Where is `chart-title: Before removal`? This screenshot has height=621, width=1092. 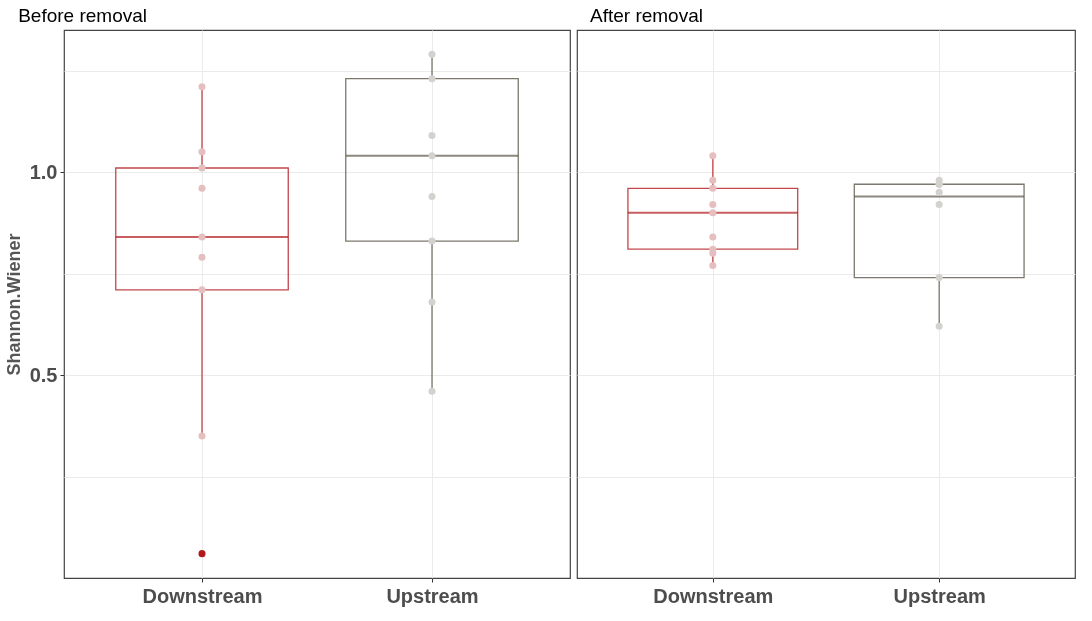 chart-title: Before removal is located at coordinates (83, 15).